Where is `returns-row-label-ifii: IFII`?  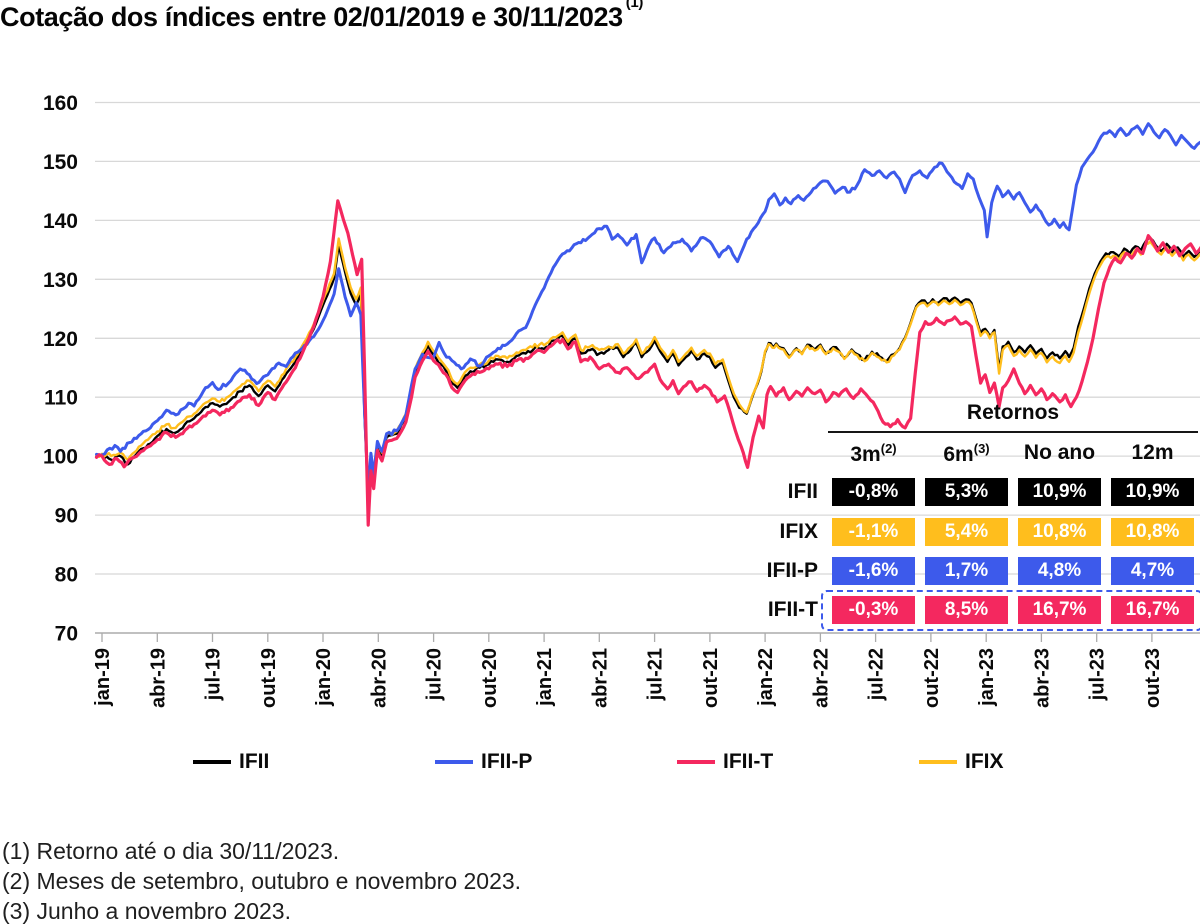
returns-row-label-ifii: IFII is located at coordinates (802, 491).